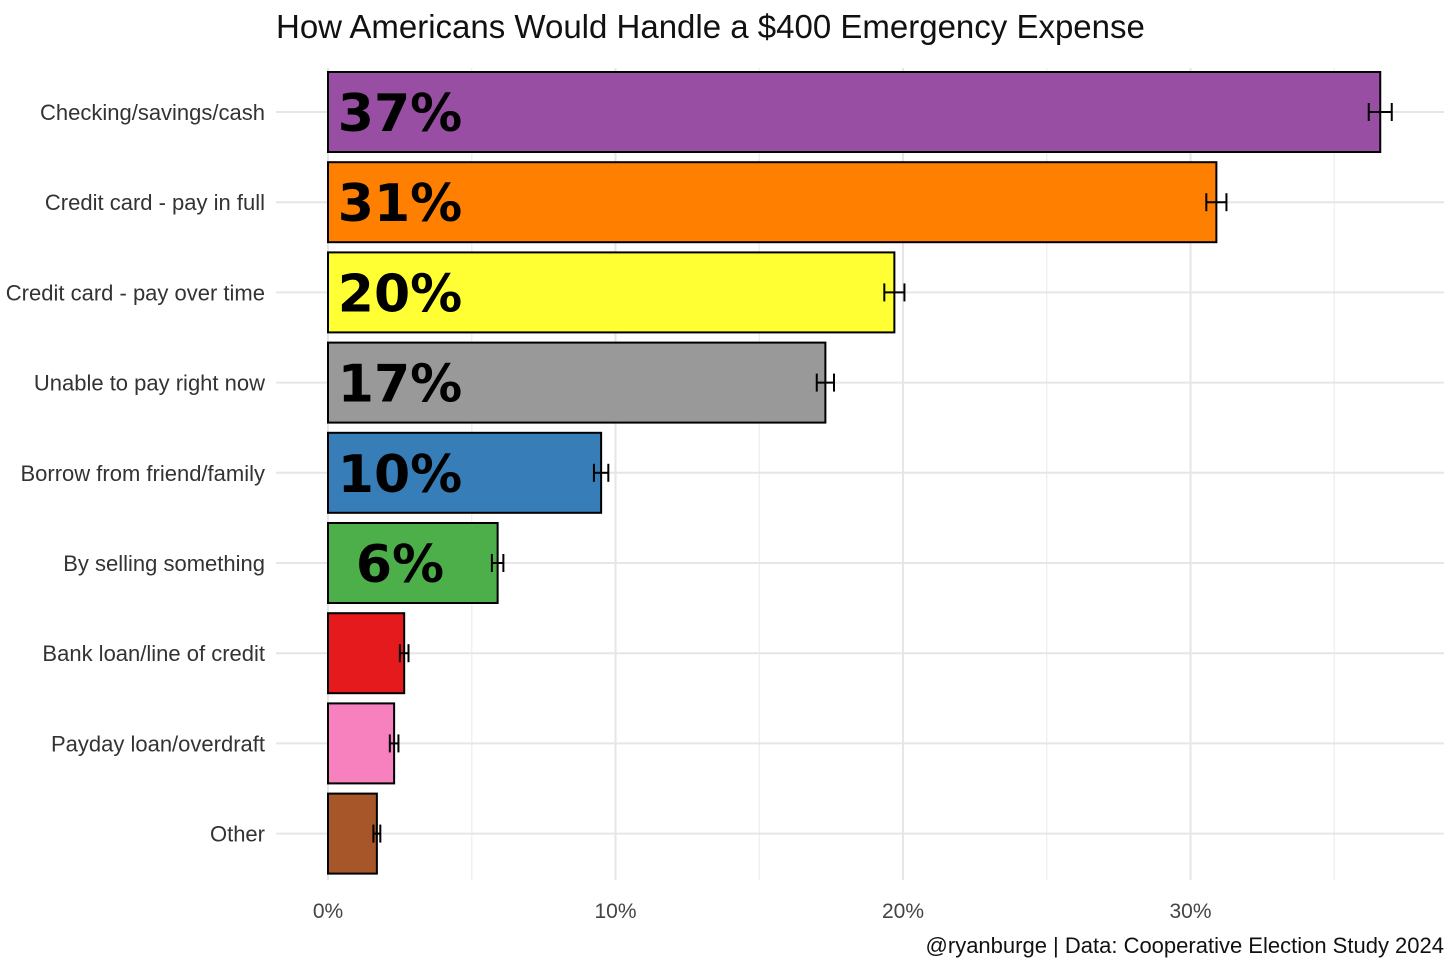 Image resolution: width=1456 pixels, height=970 pixels. Describe the element at coordinates (158, 743) in the screenshot. I see `category-label-8: Payday loan/overdraft` at that location.